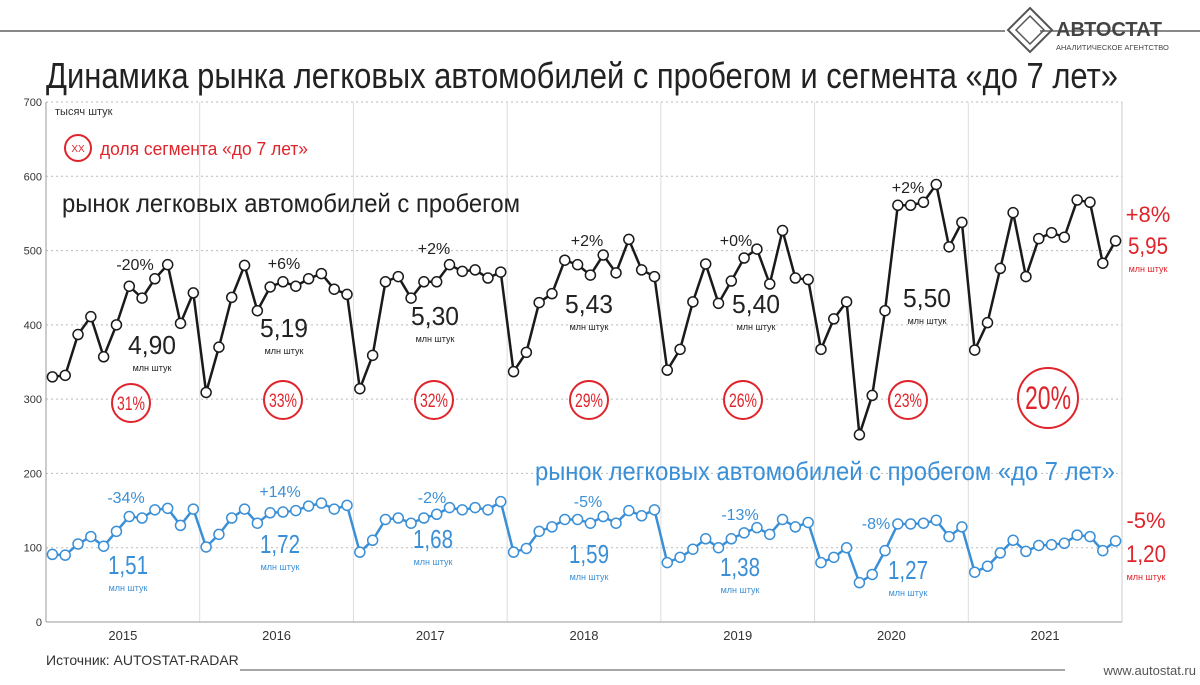  I want to click on total-value-label: 5,19, so click(284, 328).